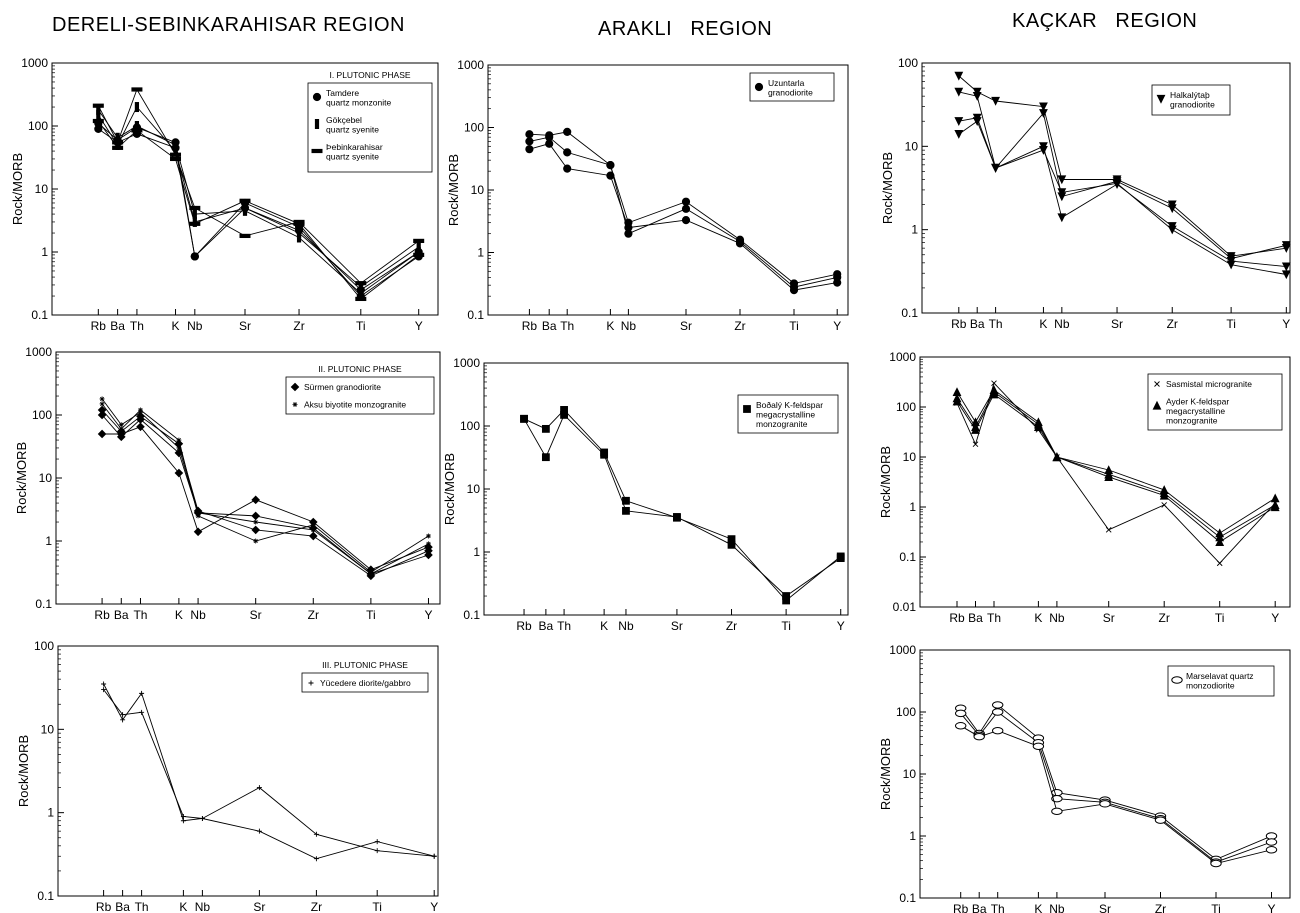 The height and width of the screenshot is (913, 1300). I want to click on legend-label: Ayder K-feldspar, so click(1197, 402).